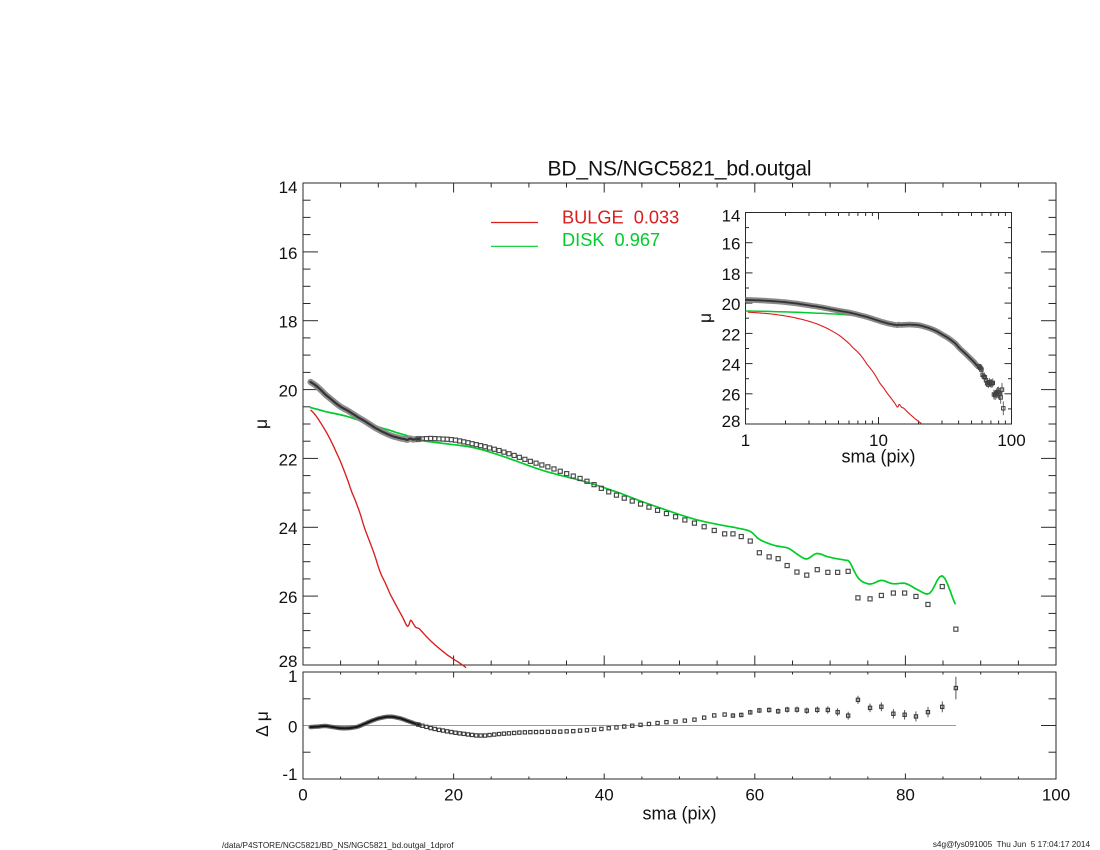  I want to click on svg-text: 60, so click(754, 795).